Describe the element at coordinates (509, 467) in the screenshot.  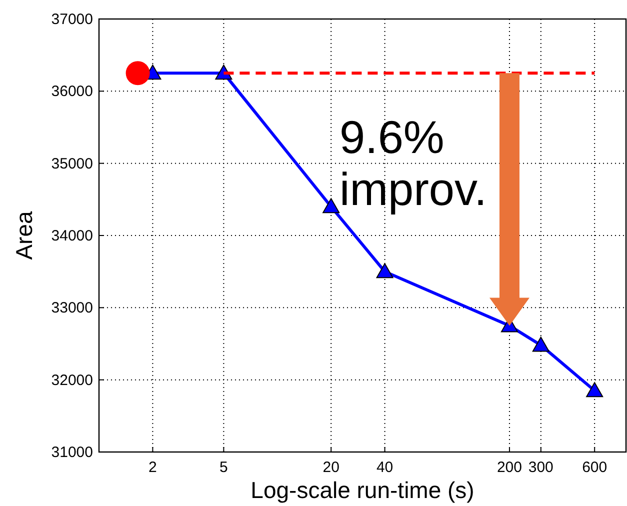
I see `x-tick-label: 200` at that location.